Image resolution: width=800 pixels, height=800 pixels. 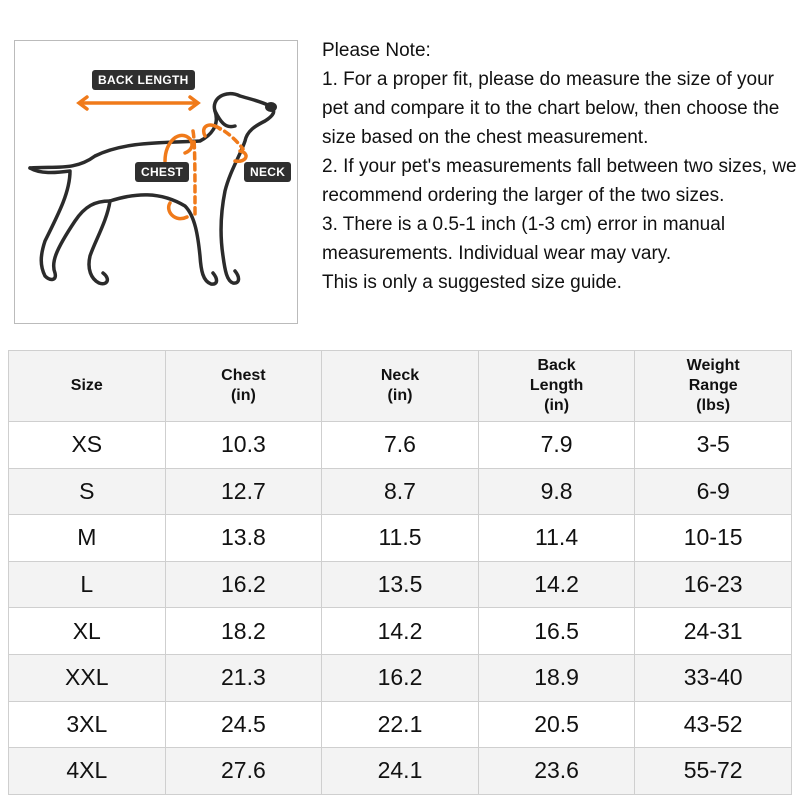 I want to click on cell-weight-range: 55-72, so click(x=713, y=771).